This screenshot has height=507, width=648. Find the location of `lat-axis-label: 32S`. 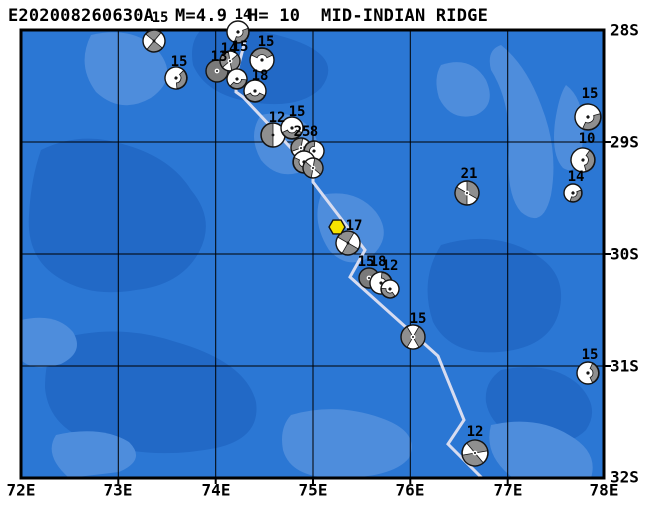

lat-axis-label: 32S is located at coordinates (624, 477).